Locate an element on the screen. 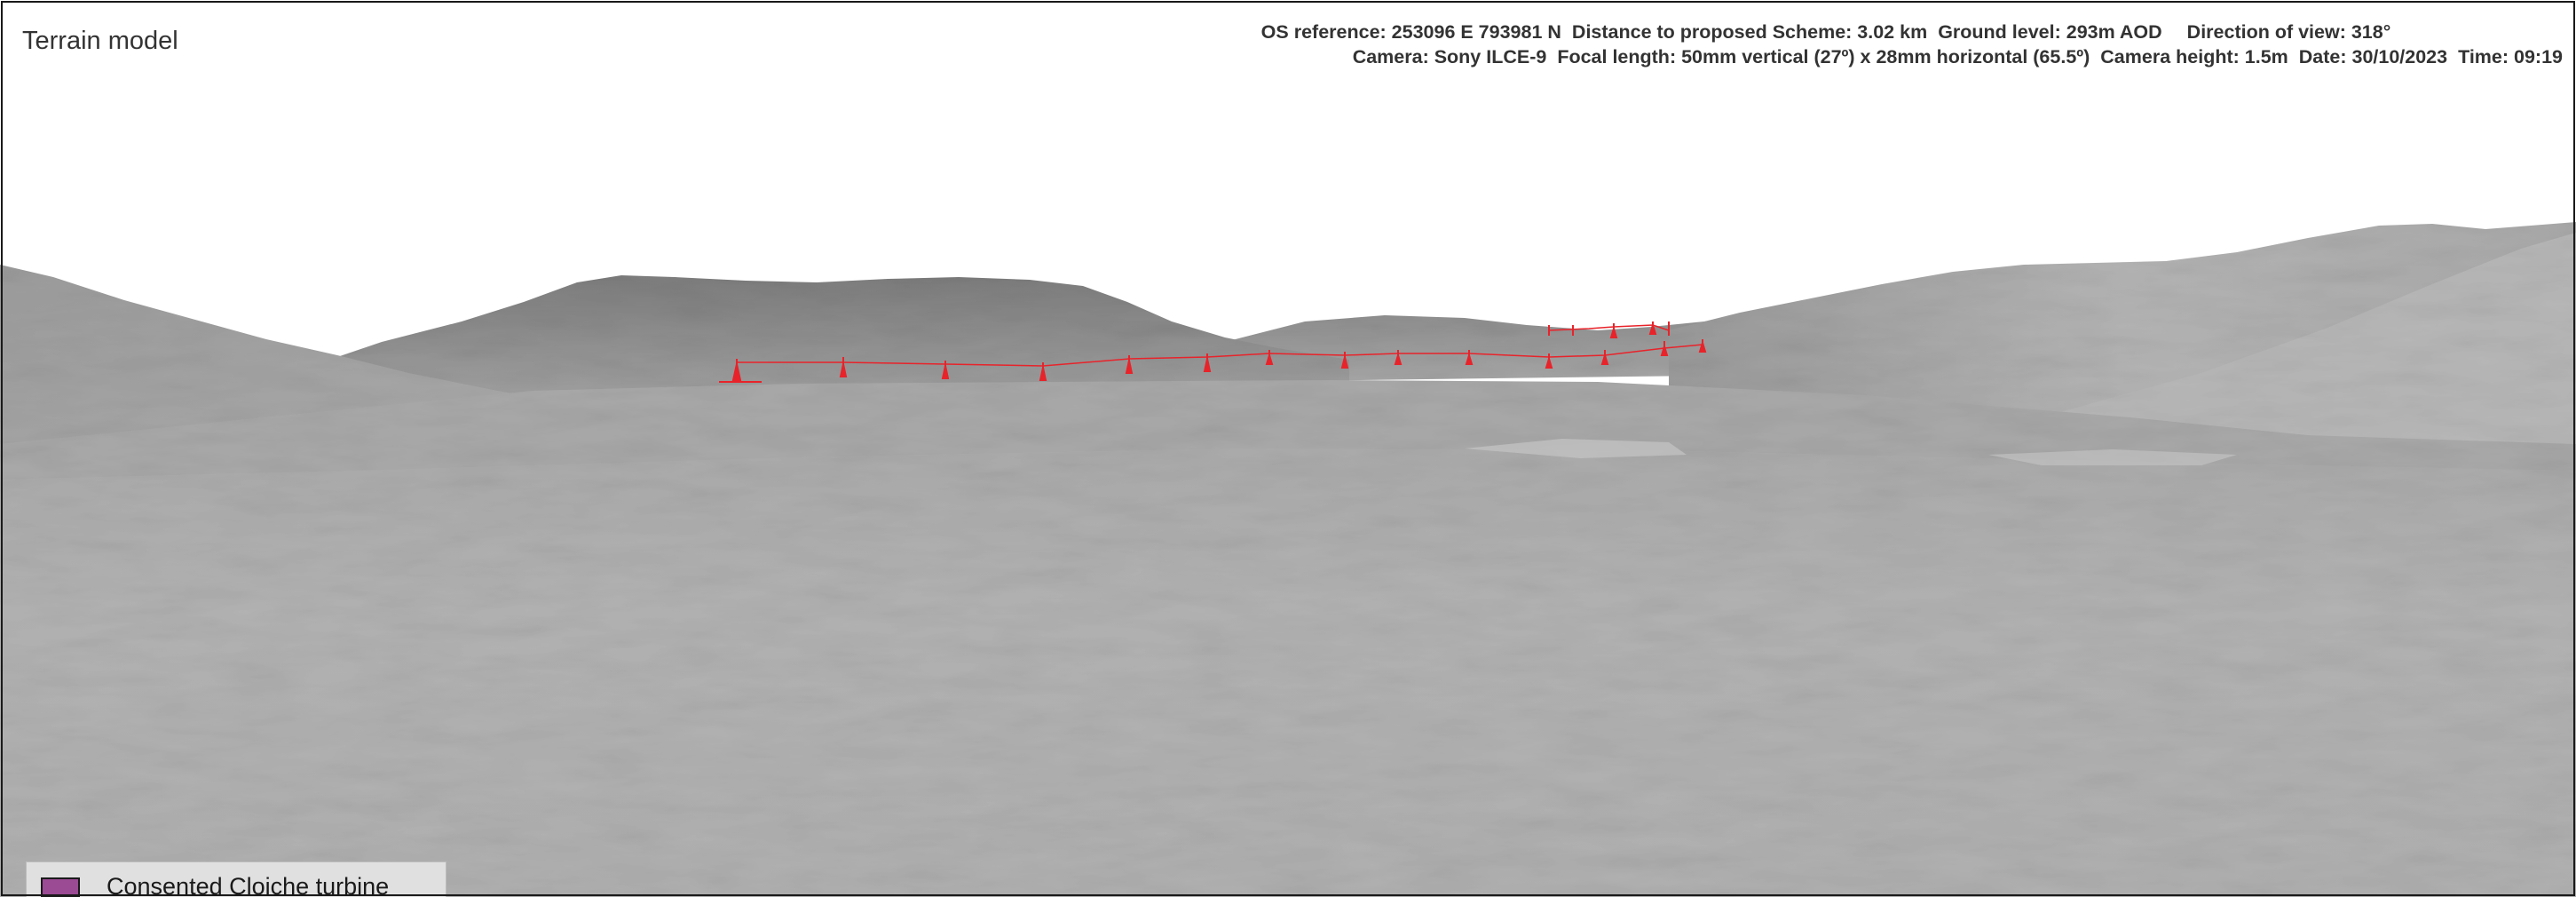 The height and width of the screenshot is (897, 2576). legend: Consented Cloiche turbine is located at coordinates (236, 879).